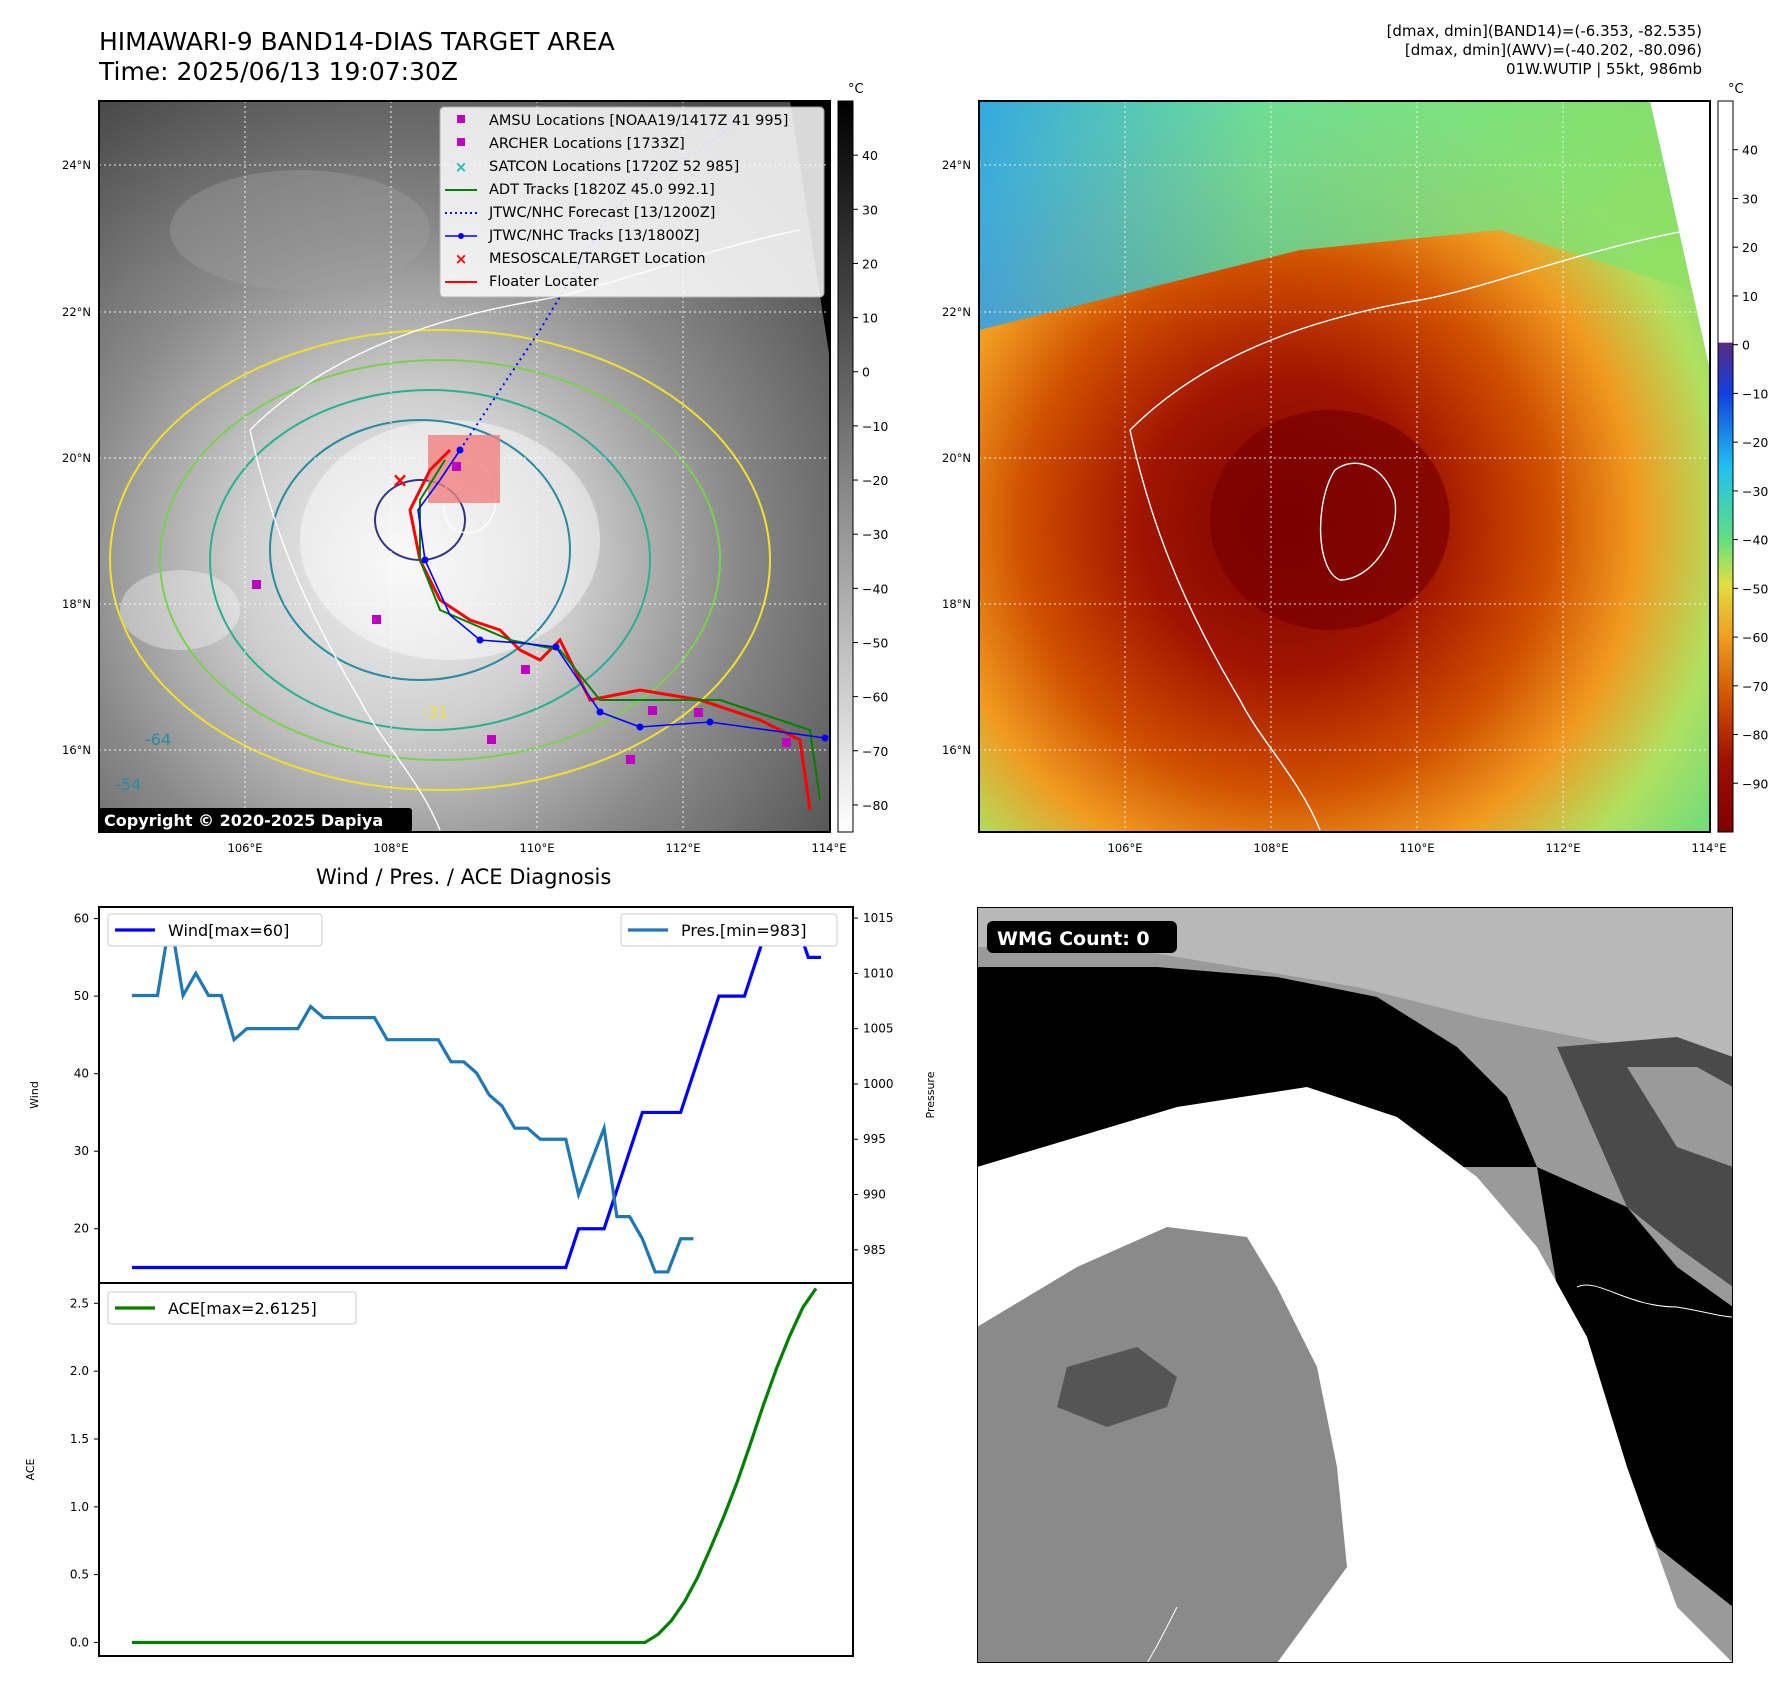 The height and width of the screenshot is (1690, 1792). What do you see at coordinates (1755, 686) in the screenshot?
I see `colorbar2-tick-label: −70` at bounding box center [1755, 686].